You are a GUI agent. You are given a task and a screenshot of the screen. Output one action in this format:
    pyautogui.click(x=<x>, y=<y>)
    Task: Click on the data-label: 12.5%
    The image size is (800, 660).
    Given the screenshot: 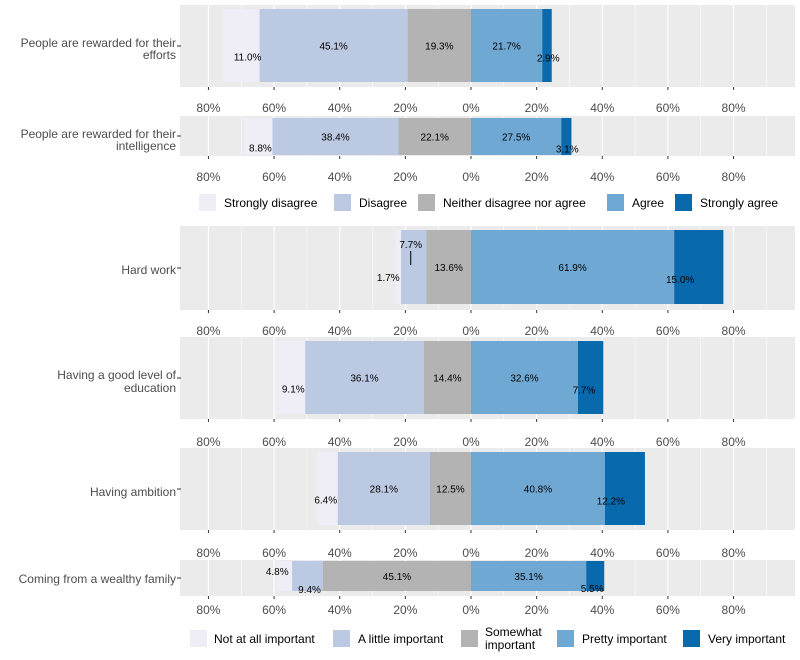 What is the action you would take?
    pyautogui.click(x=450, y=490)
    